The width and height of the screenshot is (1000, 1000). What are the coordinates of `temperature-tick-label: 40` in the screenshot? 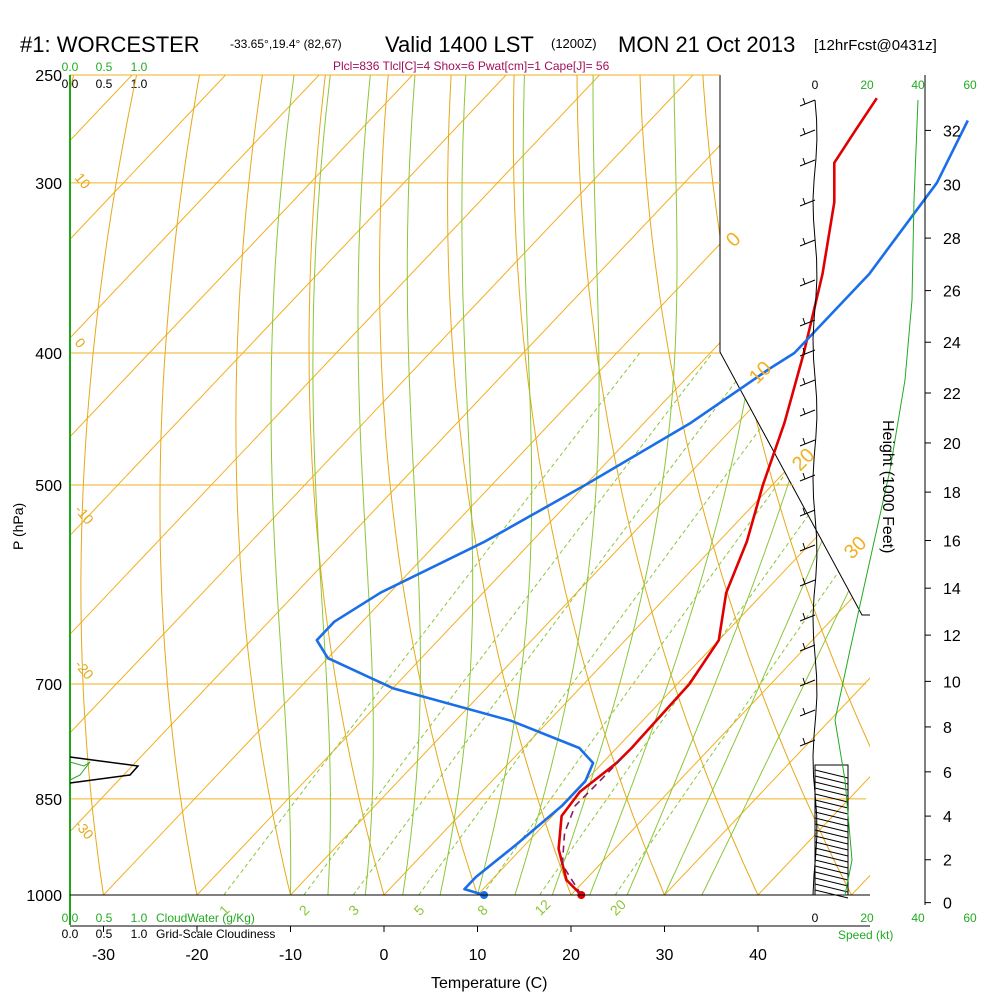 It's located at (758, 955).